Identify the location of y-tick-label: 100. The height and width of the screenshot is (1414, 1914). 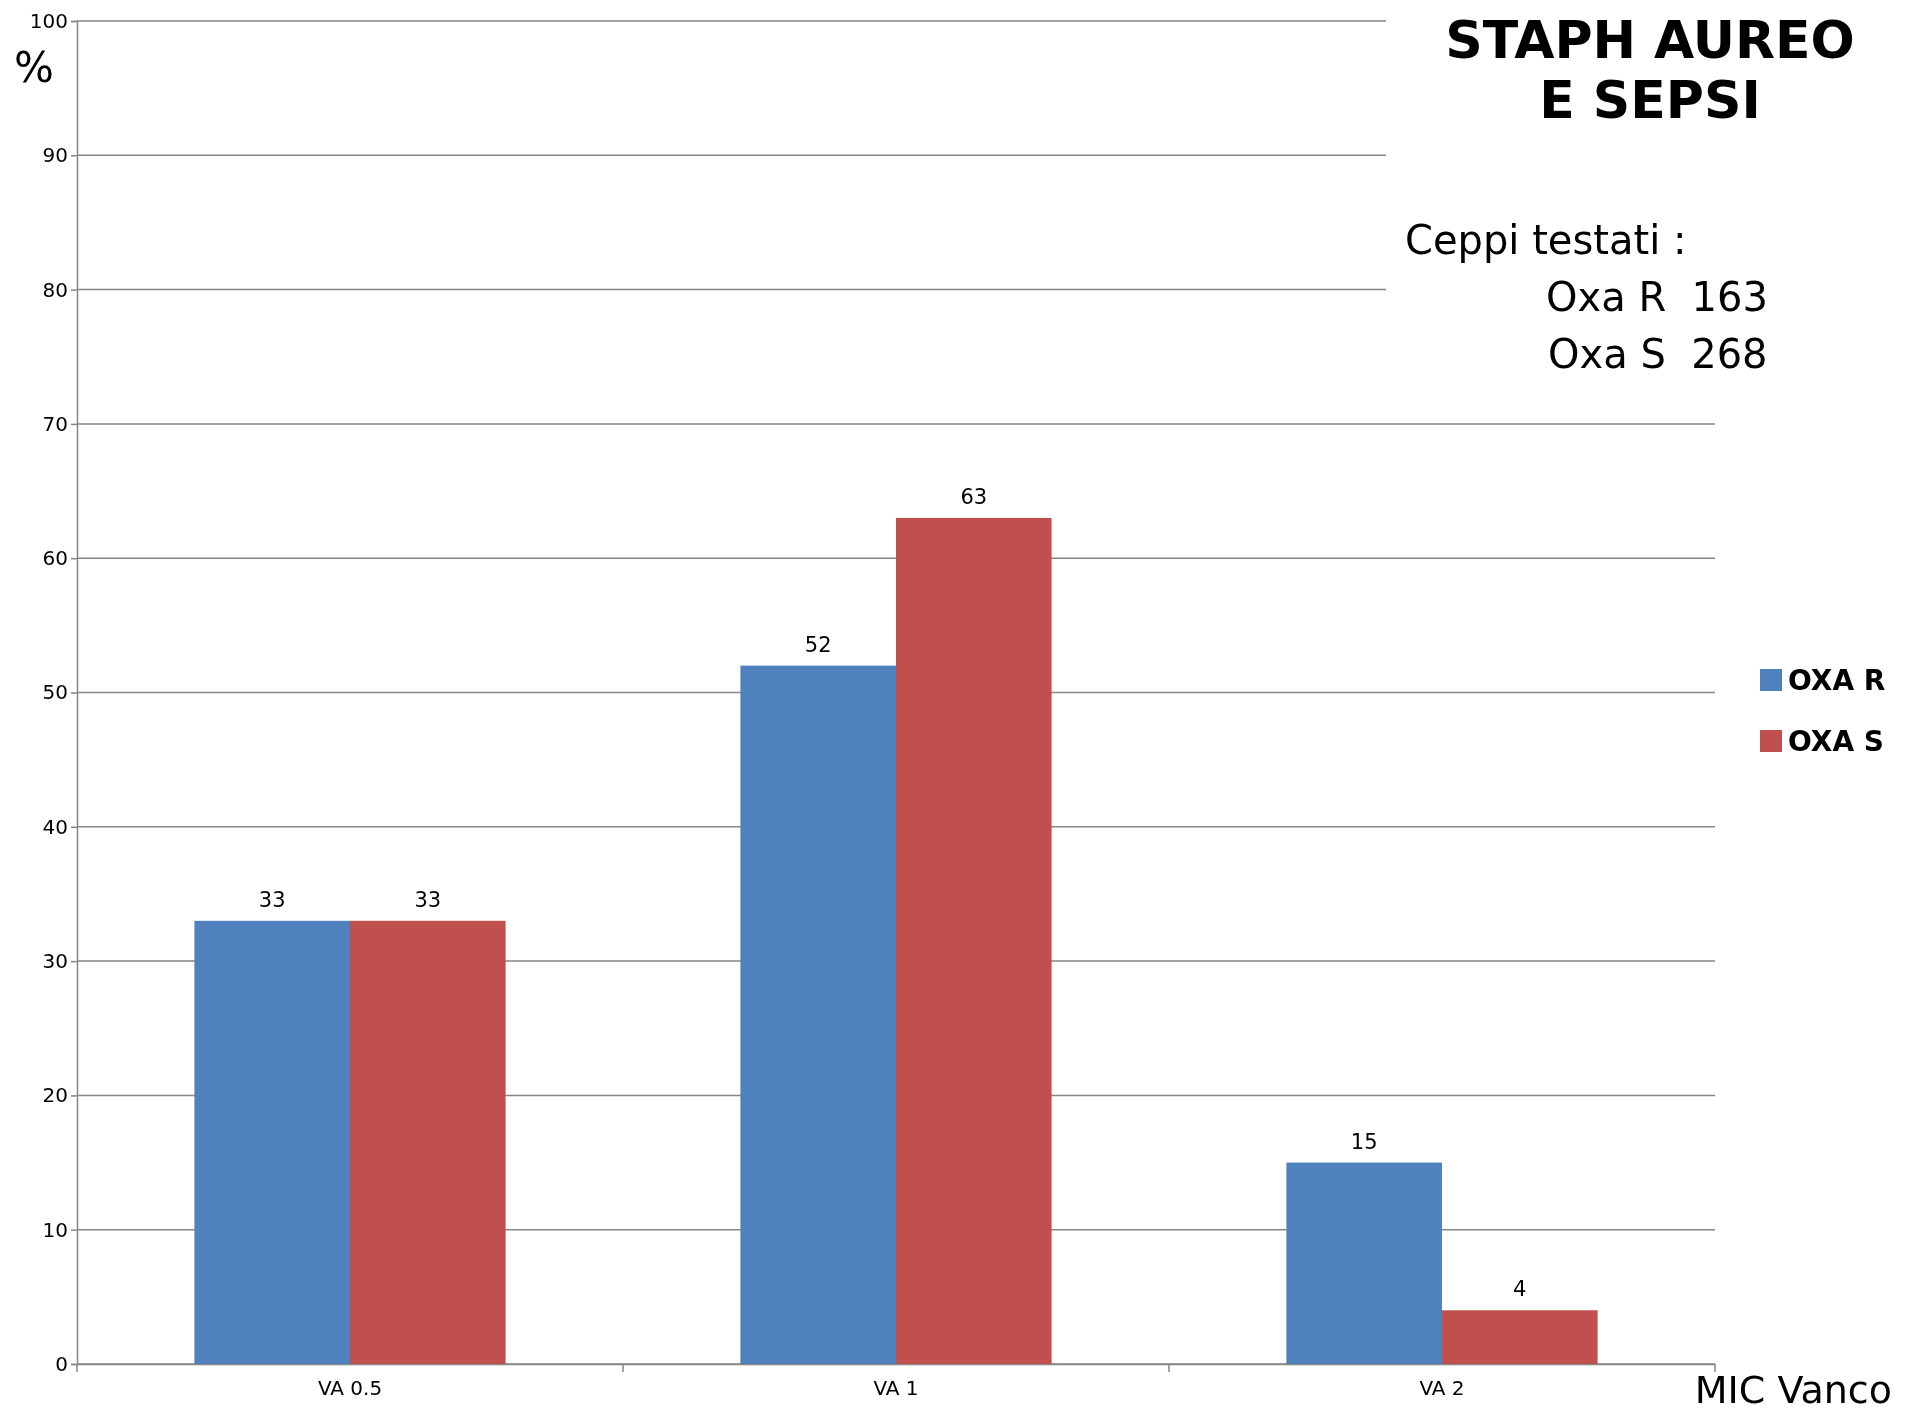
(48, 20).